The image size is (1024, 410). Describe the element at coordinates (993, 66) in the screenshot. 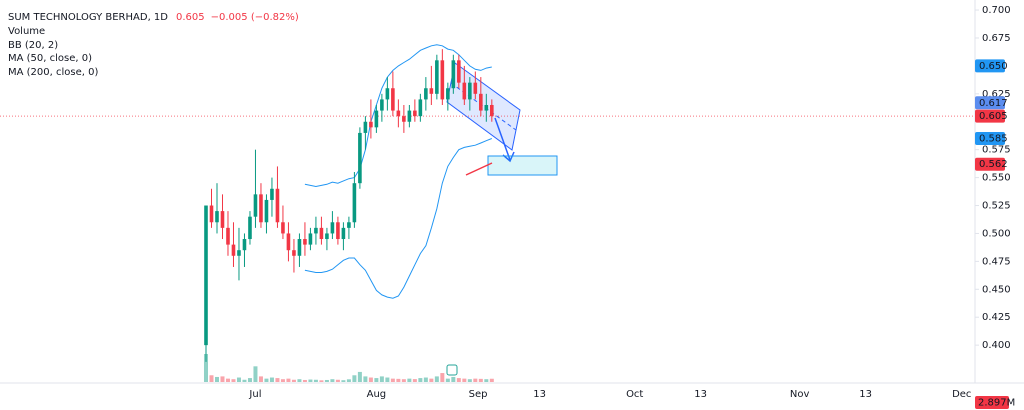

I see `price-badge-label: 0.650` at that location.